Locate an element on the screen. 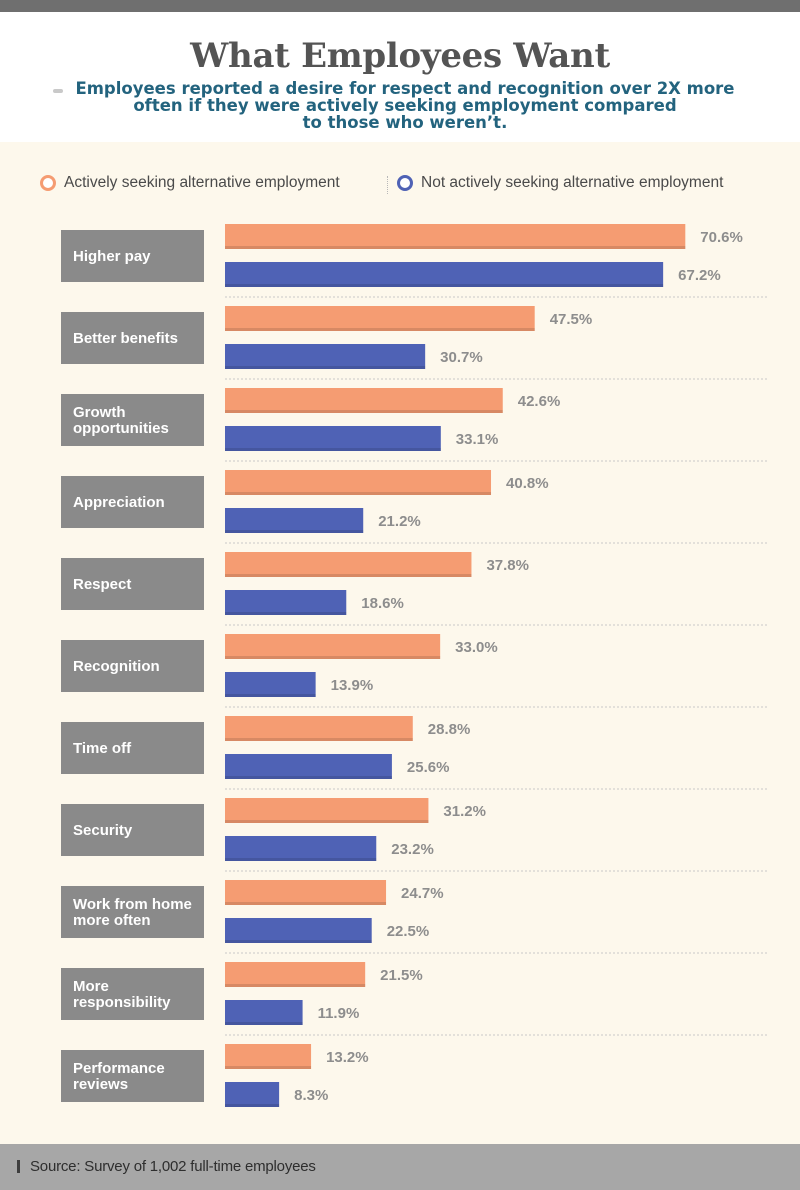 This screenshot has width=800, height=1190. category-label: Growth opportunities is located at coordinates (121, 420).